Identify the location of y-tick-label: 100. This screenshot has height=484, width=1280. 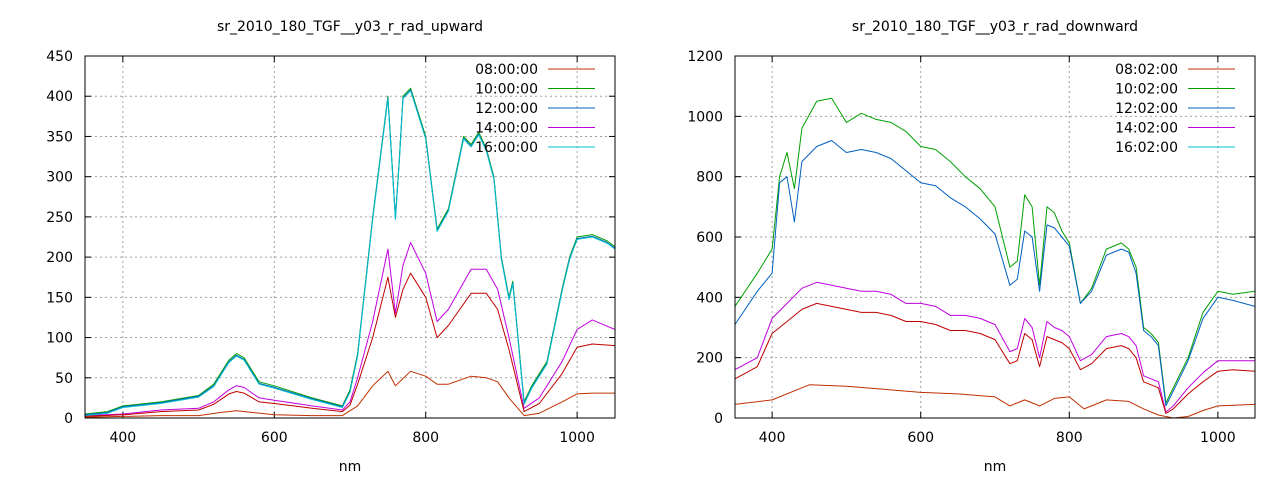
(59, 339).